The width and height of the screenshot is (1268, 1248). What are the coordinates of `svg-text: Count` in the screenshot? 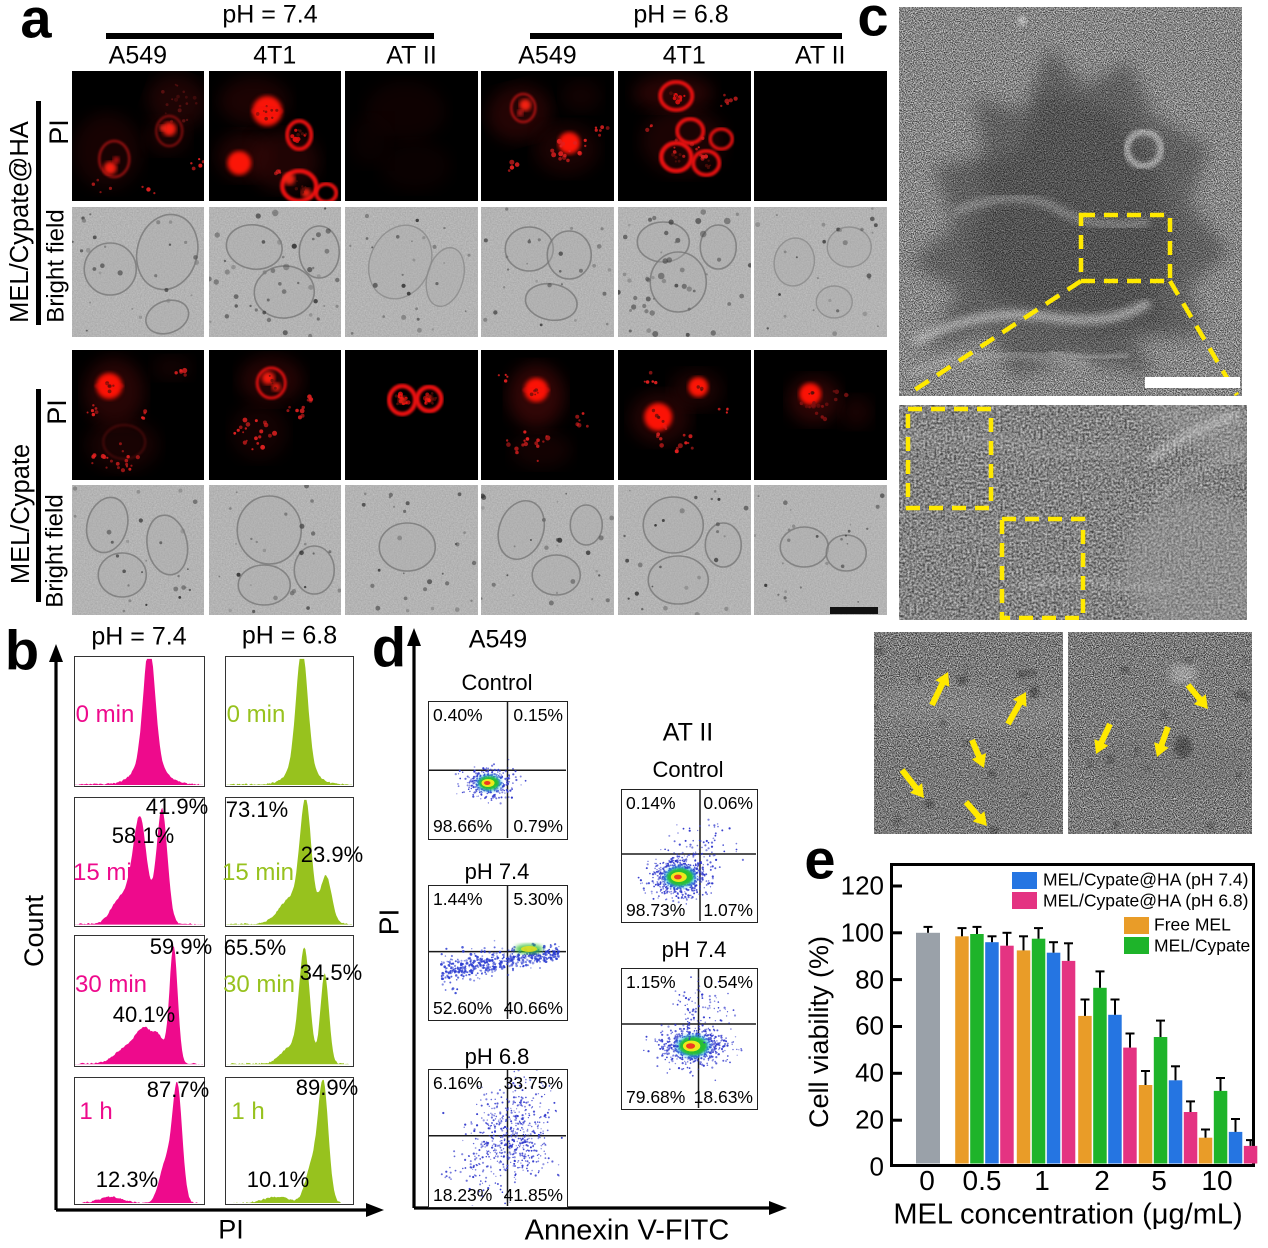 It's located at (34, 930).